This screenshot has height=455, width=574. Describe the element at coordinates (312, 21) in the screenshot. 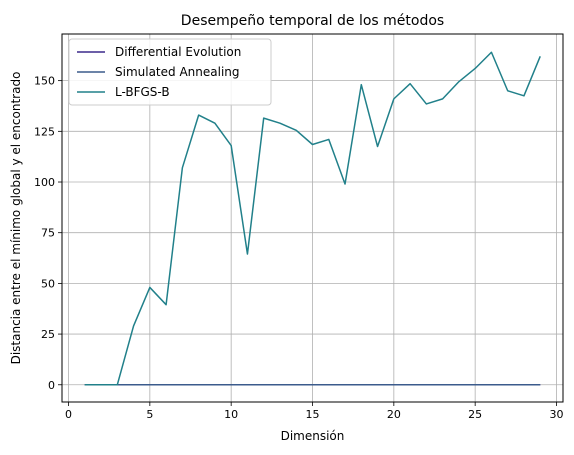

I see `chart-title: Desempeño temporal de los métodos` at that location.